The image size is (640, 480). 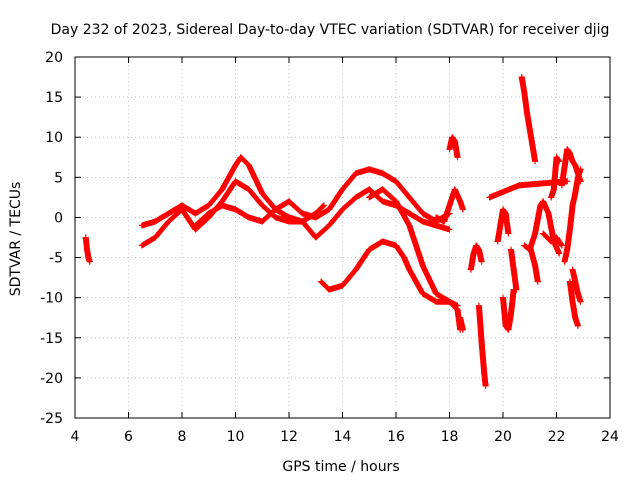 What do you see at coordinates (340, 467) in the screenshot?
I see `x-axis-label: GPS time / hours` at bounding box center [340, 467].